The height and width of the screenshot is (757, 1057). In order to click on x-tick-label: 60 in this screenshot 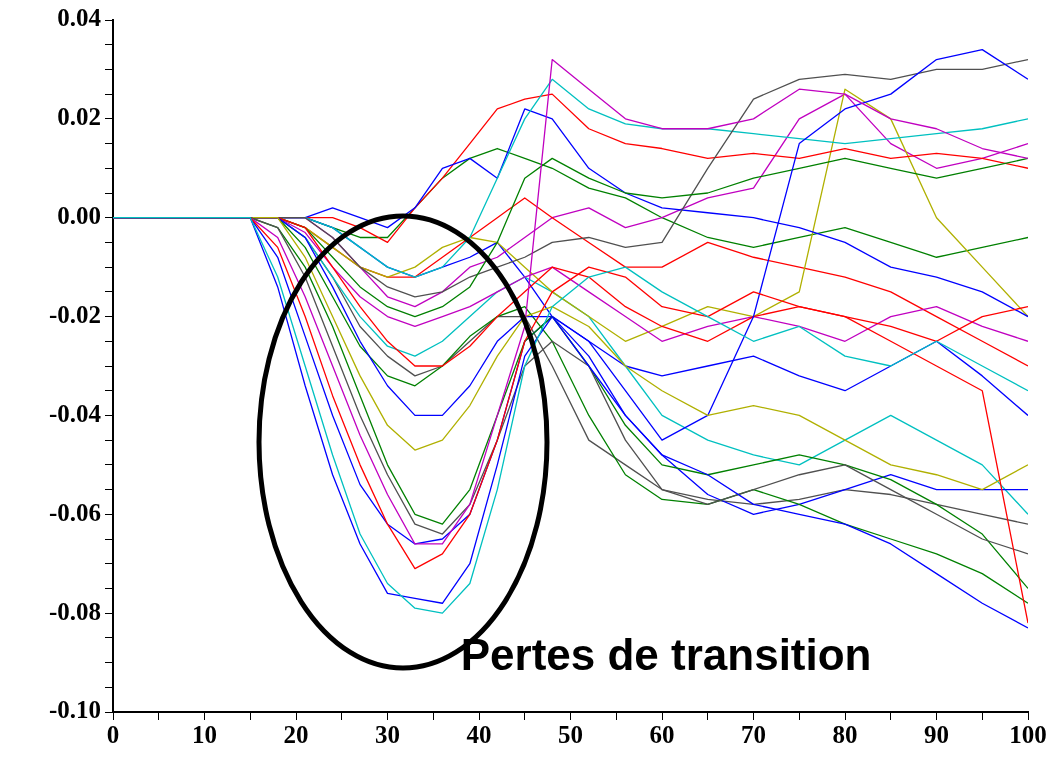, I will do `click(662, 735)`.